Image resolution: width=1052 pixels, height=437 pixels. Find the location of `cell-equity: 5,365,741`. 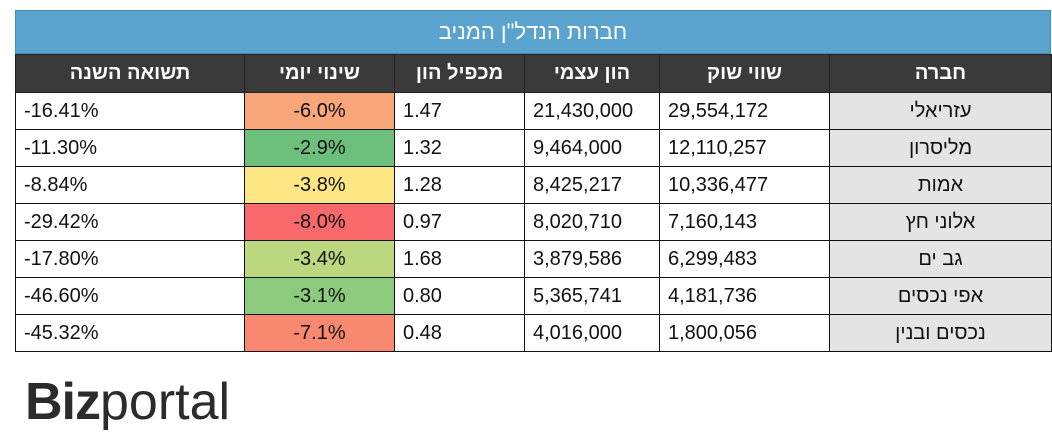

cell-equity: 5,365,741 is located at coordinates (592, 296).